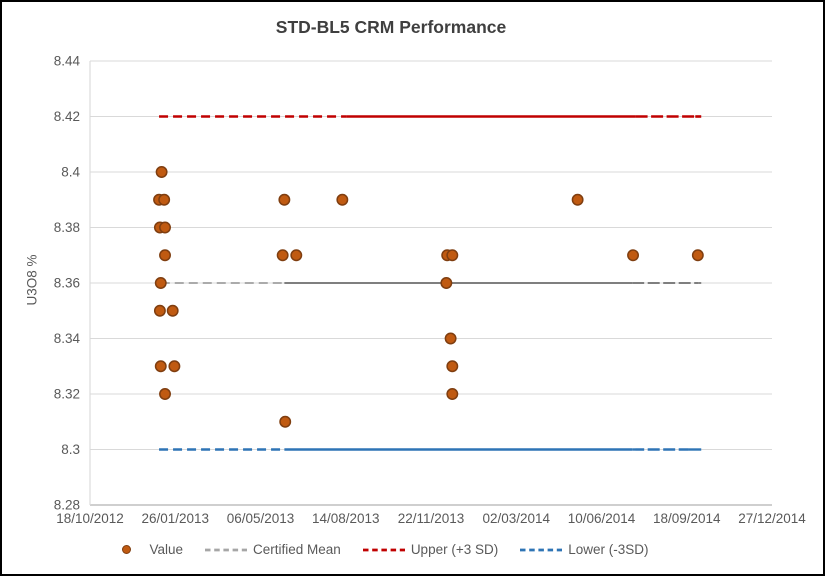 The image size is (825, 576). I want to click on y-tick-label: 8.36, so click(67, 283).